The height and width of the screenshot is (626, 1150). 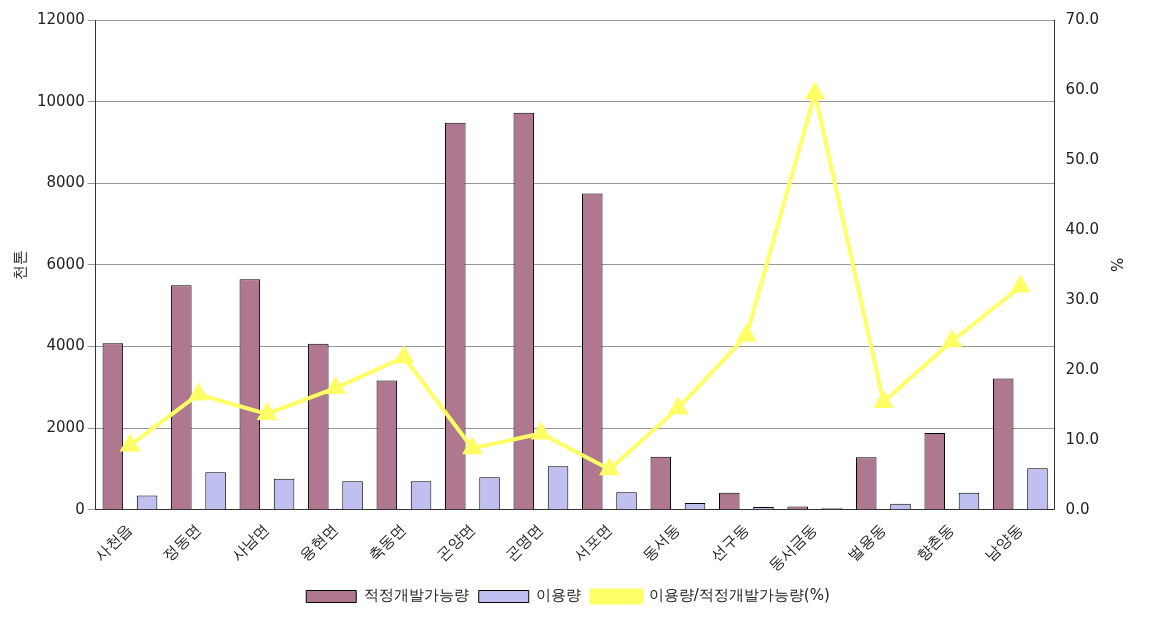 What do you see at coordinates (1082, 158) in the screenshot?
I see `y2-tick-label: 50.0` at bounding box center [1082, 158].